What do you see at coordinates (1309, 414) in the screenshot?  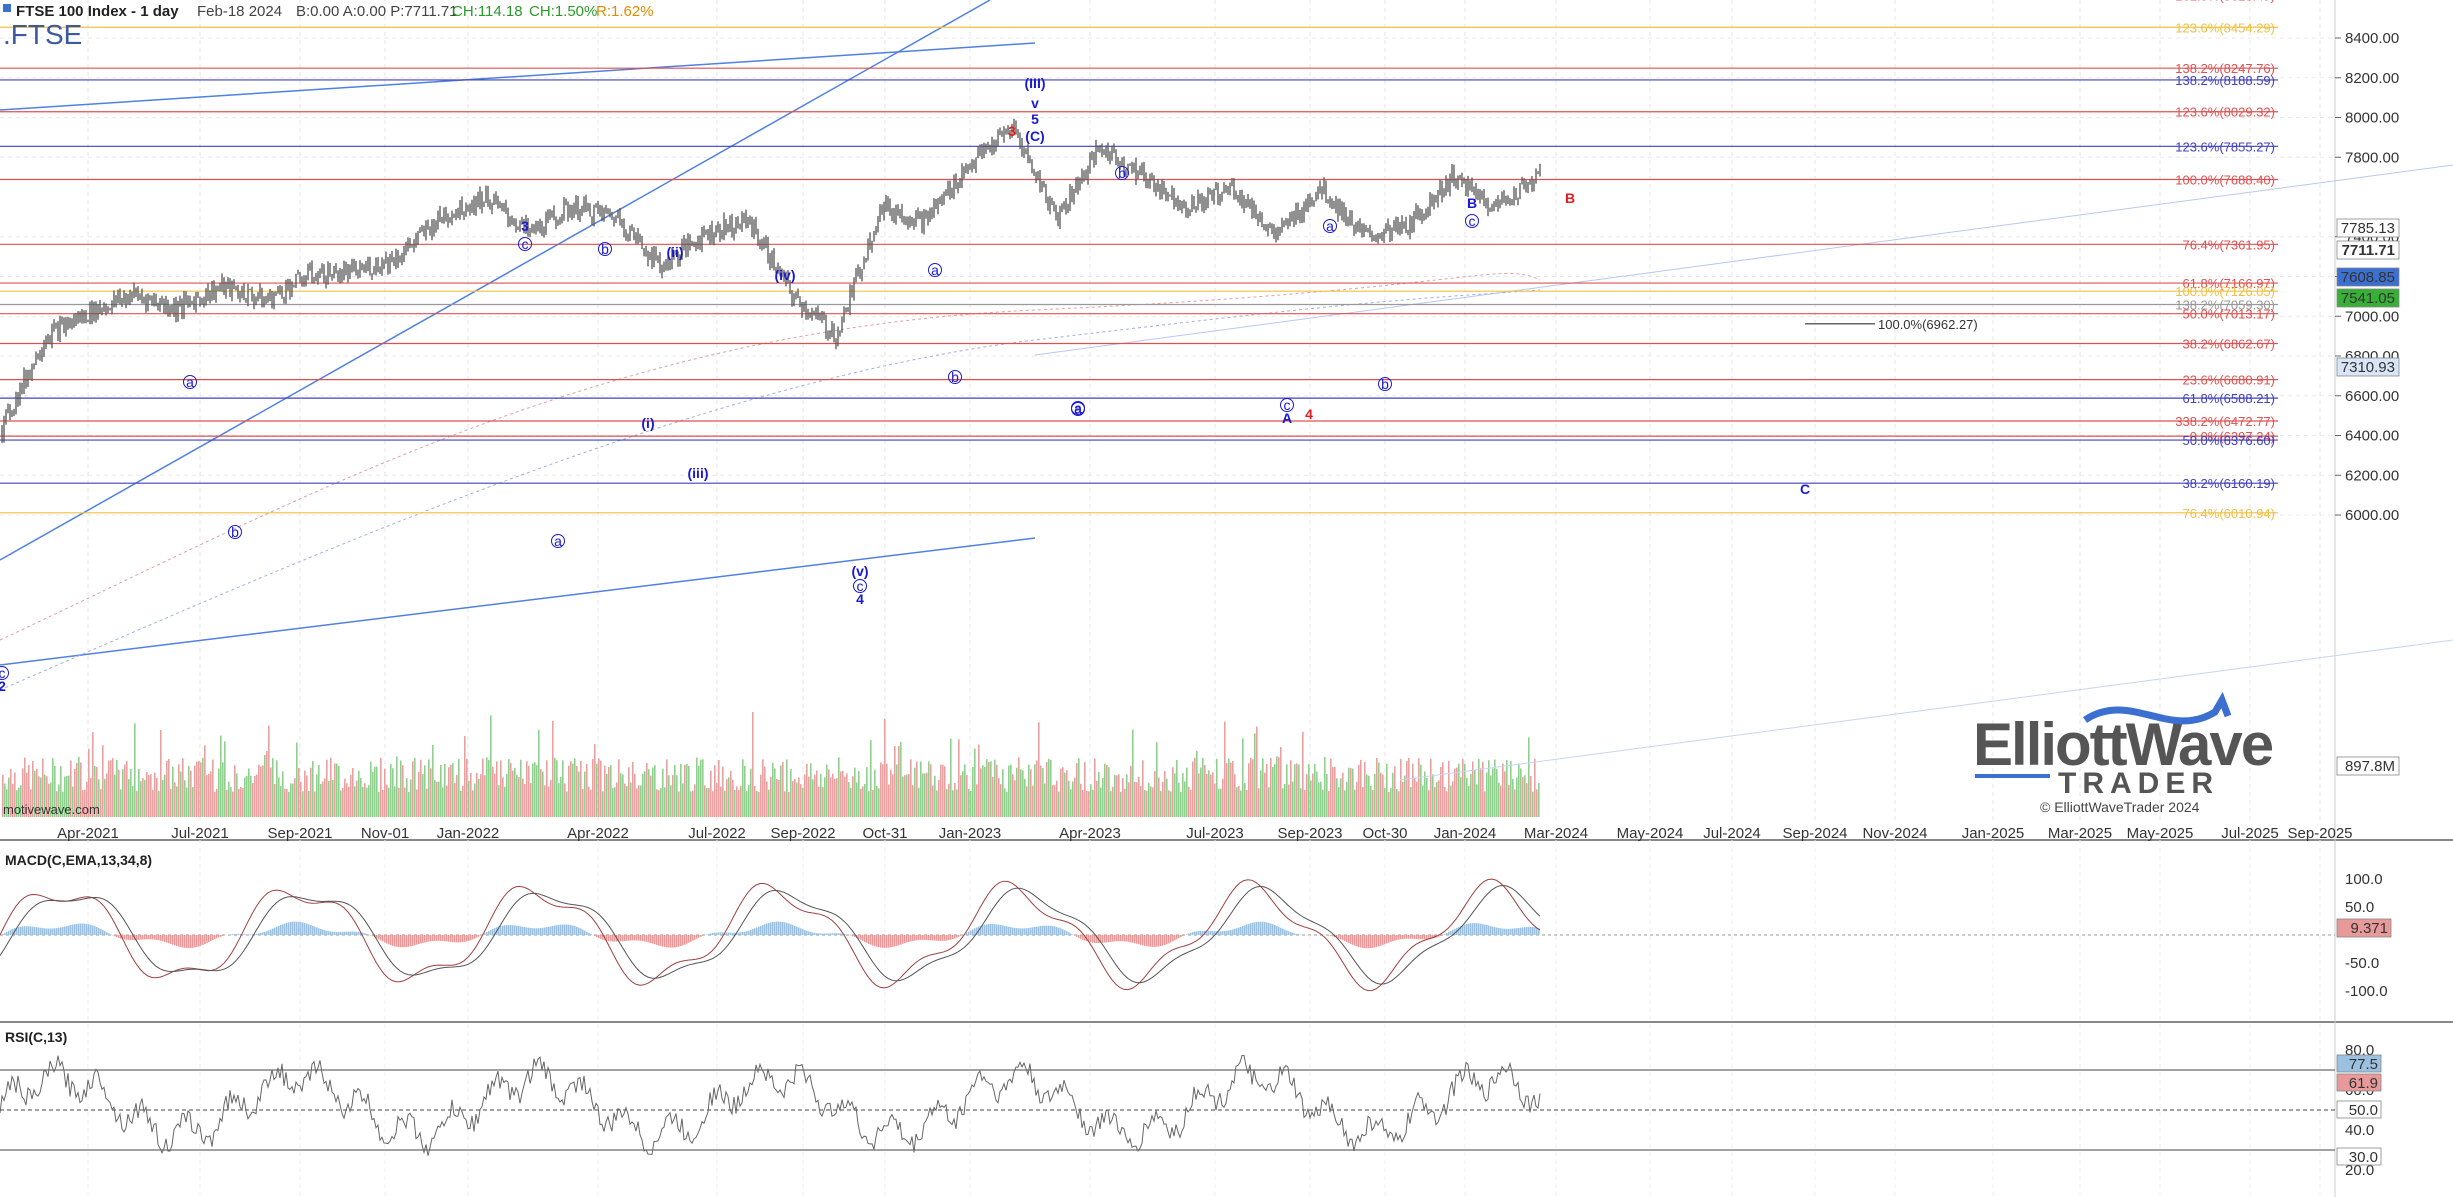 I see `wave-label: 4` at bounding box center [1309, 414].